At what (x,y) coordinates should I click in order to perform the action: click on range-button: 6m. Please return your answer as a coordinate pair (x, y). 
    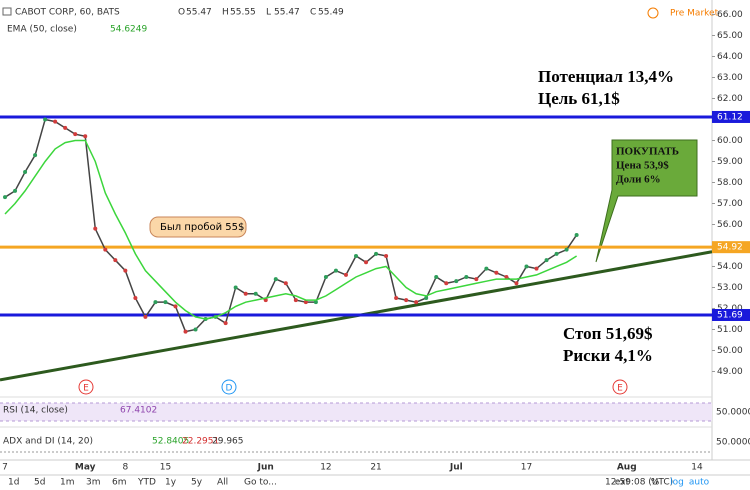
    Looking at the image, I should click on (119, 483).